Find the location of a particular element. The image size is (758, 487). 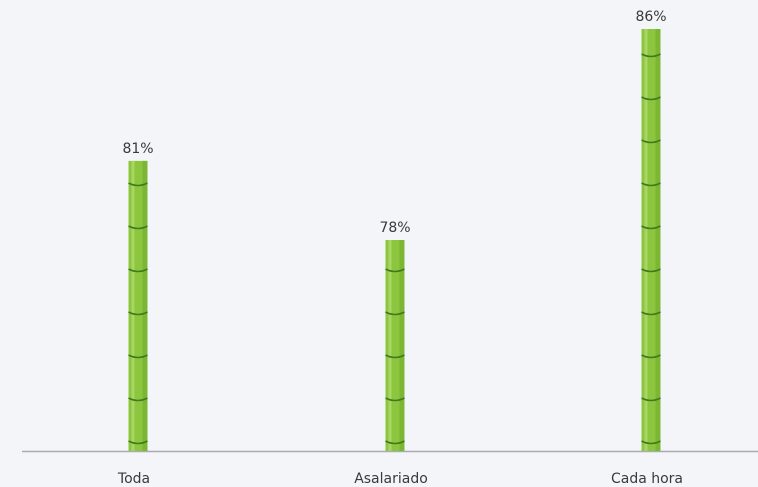

x-tick-label: Toda is located at coordinates (133, 479).